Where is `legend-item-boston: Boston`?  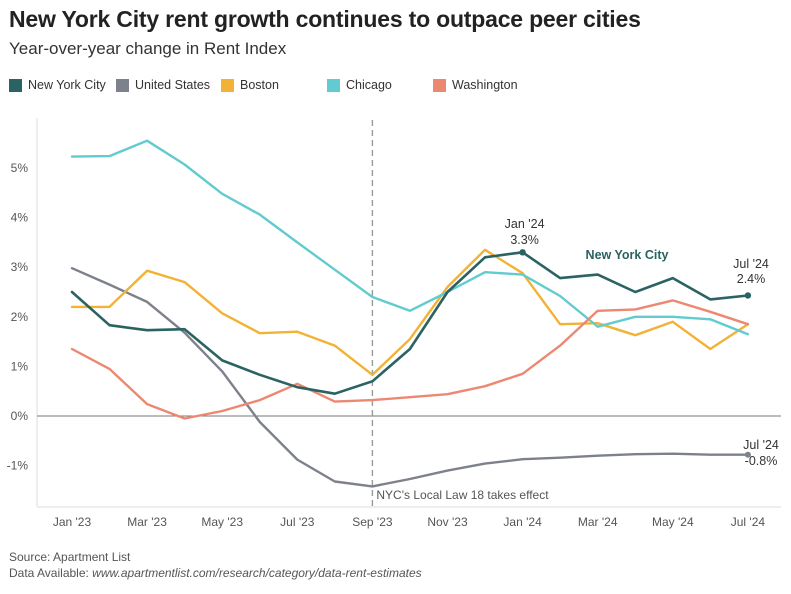 legend-item-boston: Boston is located at coordinates (250, 85).